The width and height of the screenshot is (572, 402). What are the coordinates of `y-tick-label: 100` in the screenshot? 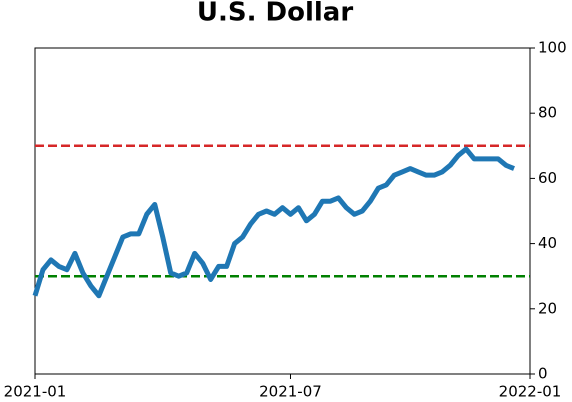 It's located at (552, 48).